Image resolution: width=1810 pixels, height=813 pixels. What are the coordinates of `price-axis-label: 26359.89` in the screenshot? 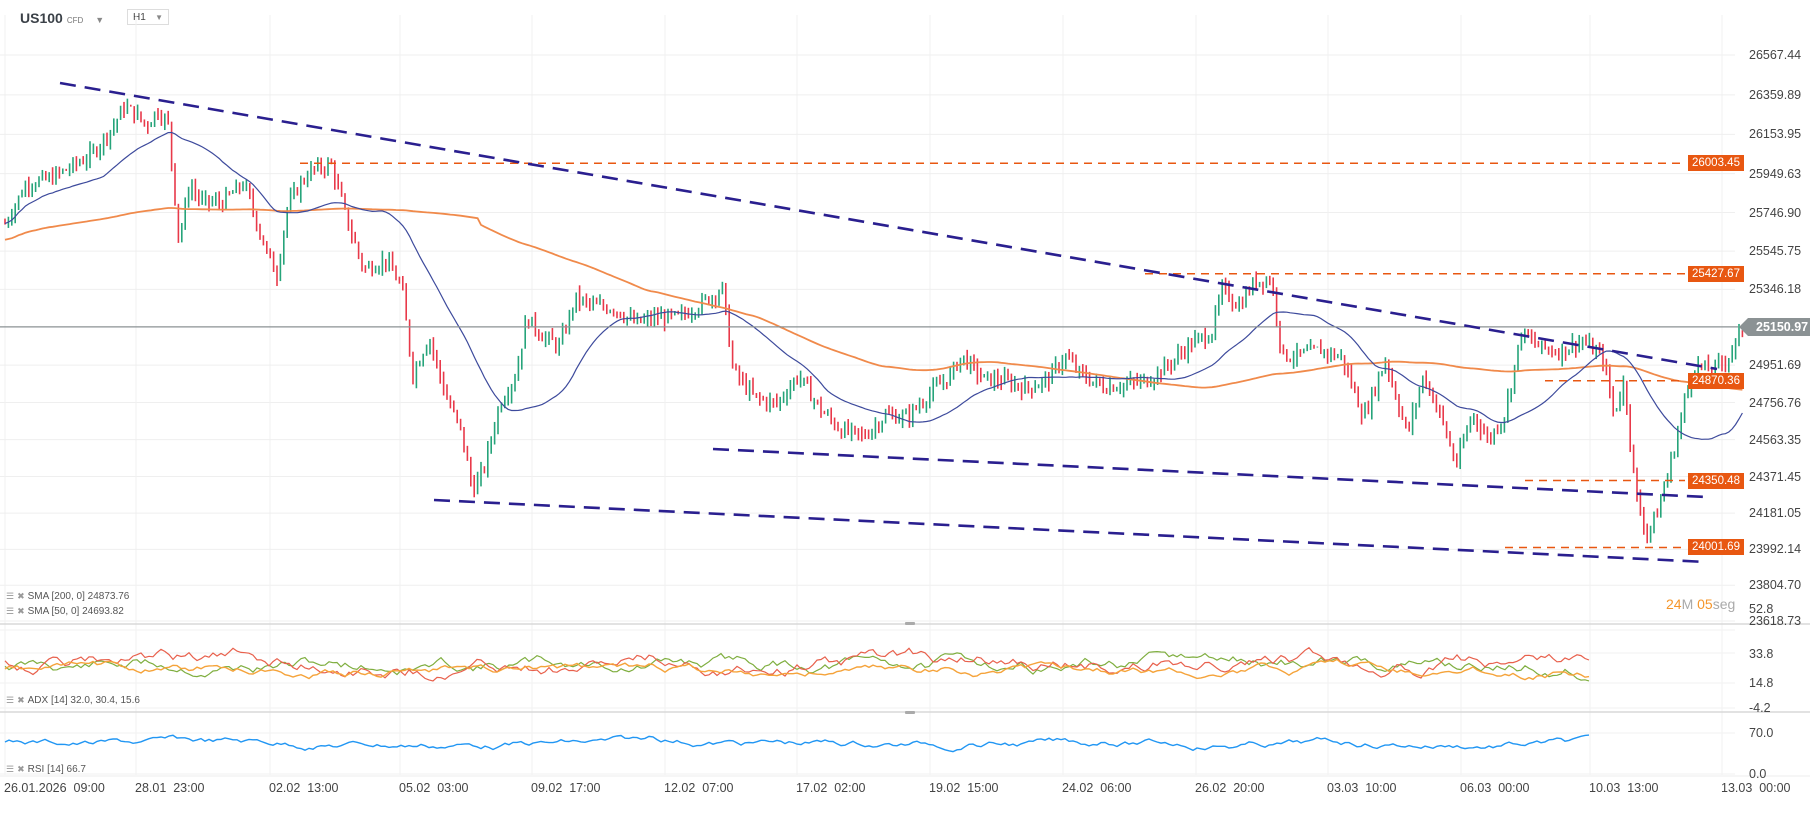 It's located at (1775, 94).